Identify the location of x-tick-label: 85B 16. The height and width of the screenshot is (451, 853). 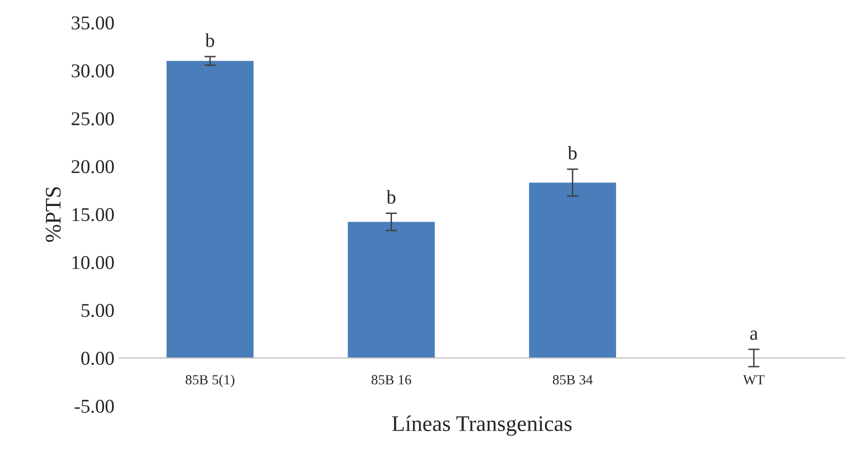
(392, 379).